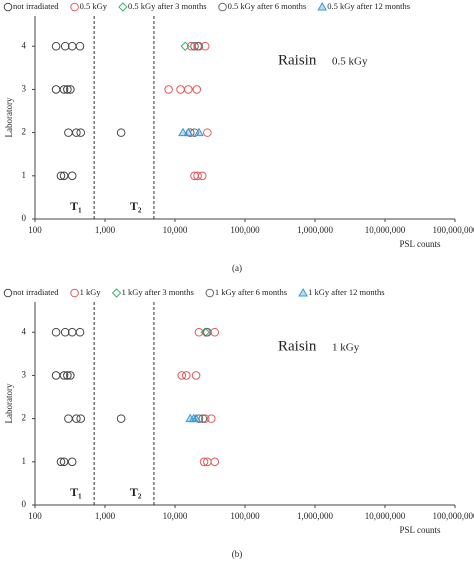  Describe the element at coordinates (158, 292) in the screenshot. I see `legend-label: 1 kGy after 3 months` at that location.